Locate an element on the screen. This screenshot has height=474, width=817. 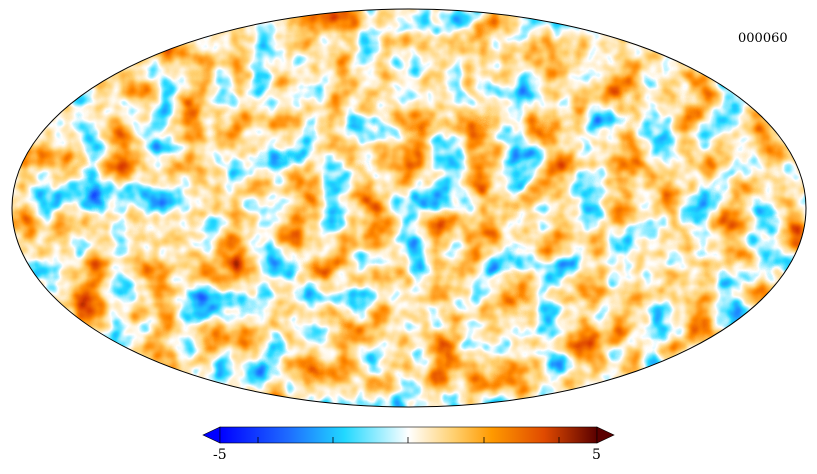
colorbar-gradient is located at coordinates (408, 435).